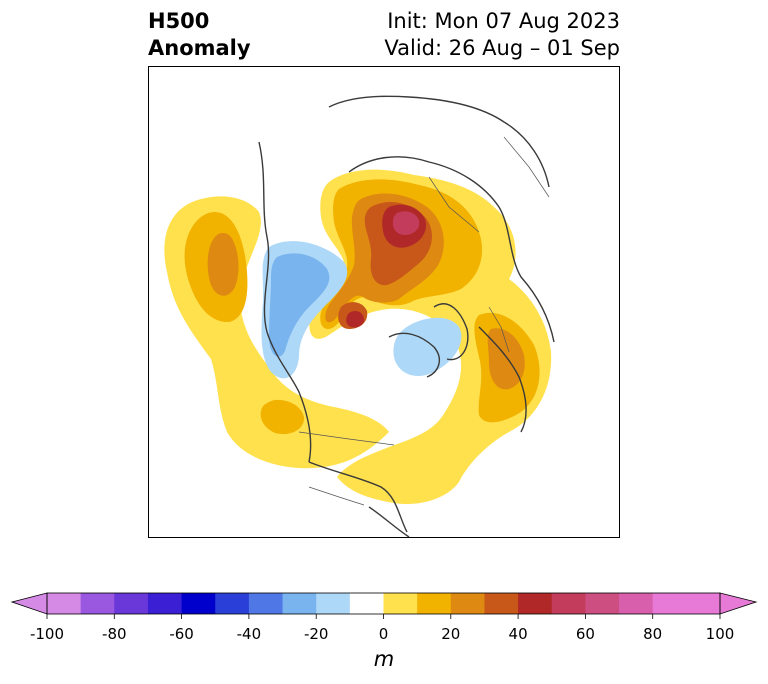  I want to click on coastline-south-america-north, so click(389, 521).